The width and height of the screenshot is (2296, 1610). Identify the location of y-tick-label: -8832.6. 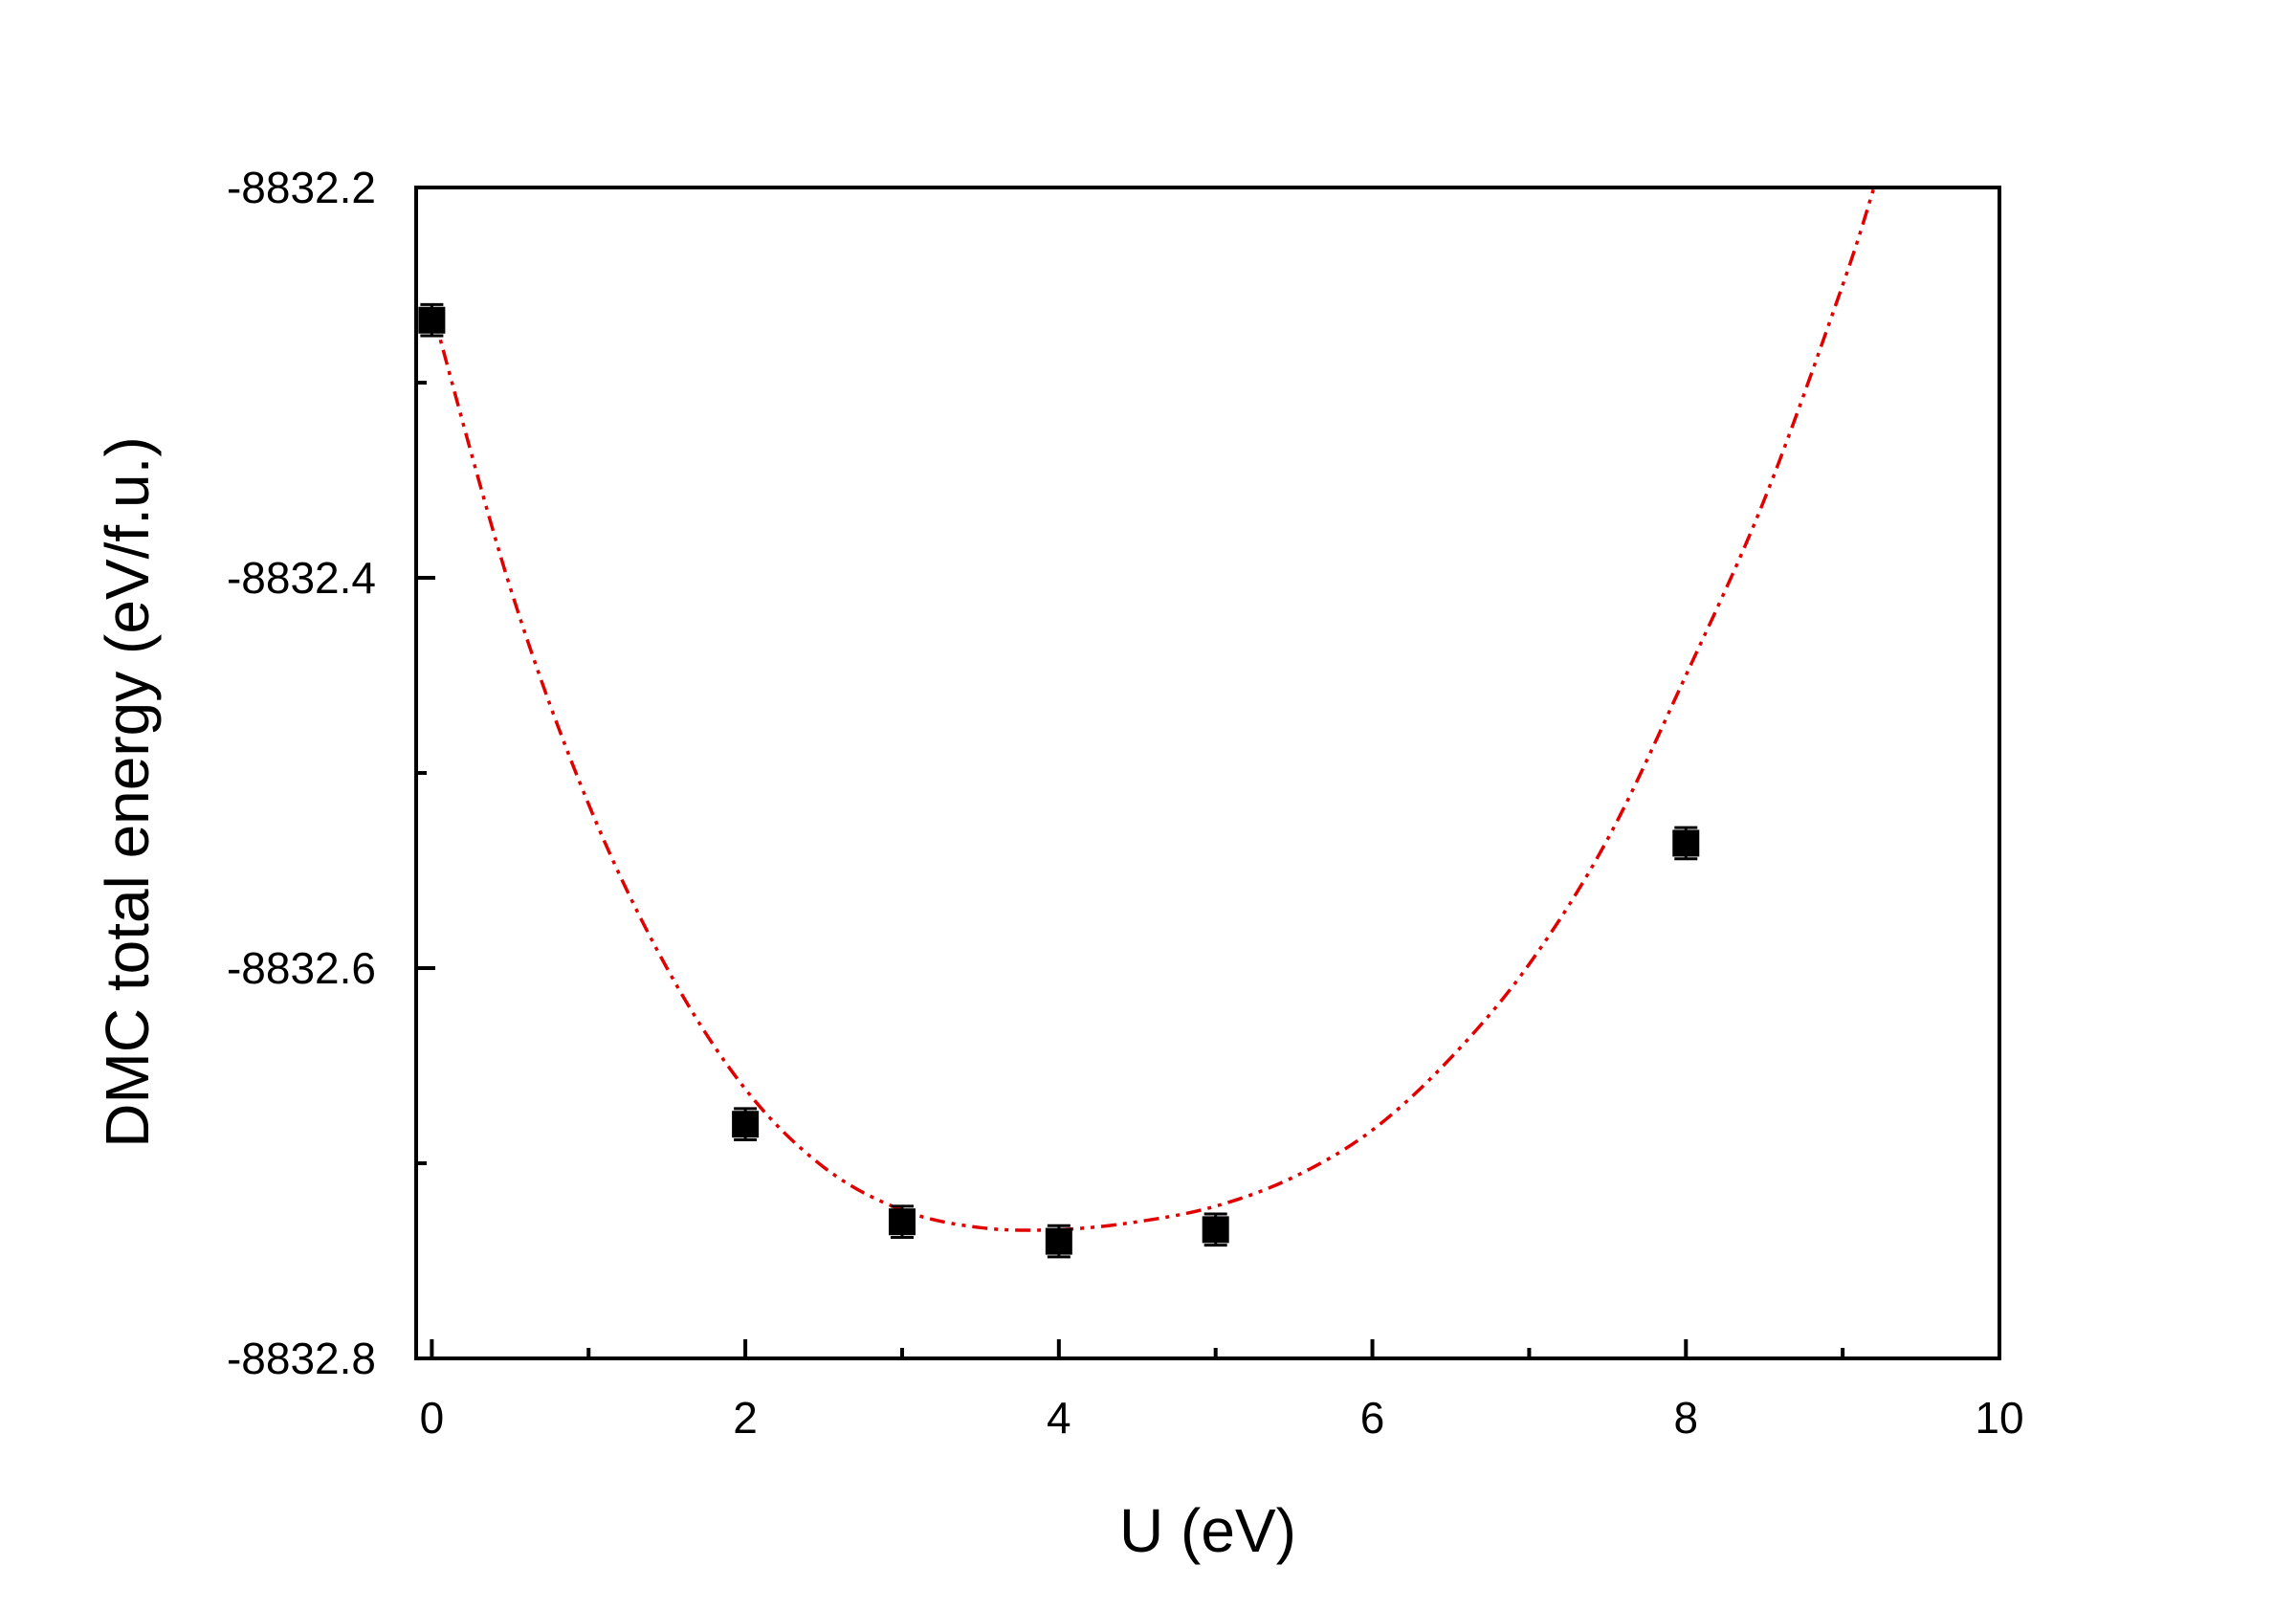
(301, 968).